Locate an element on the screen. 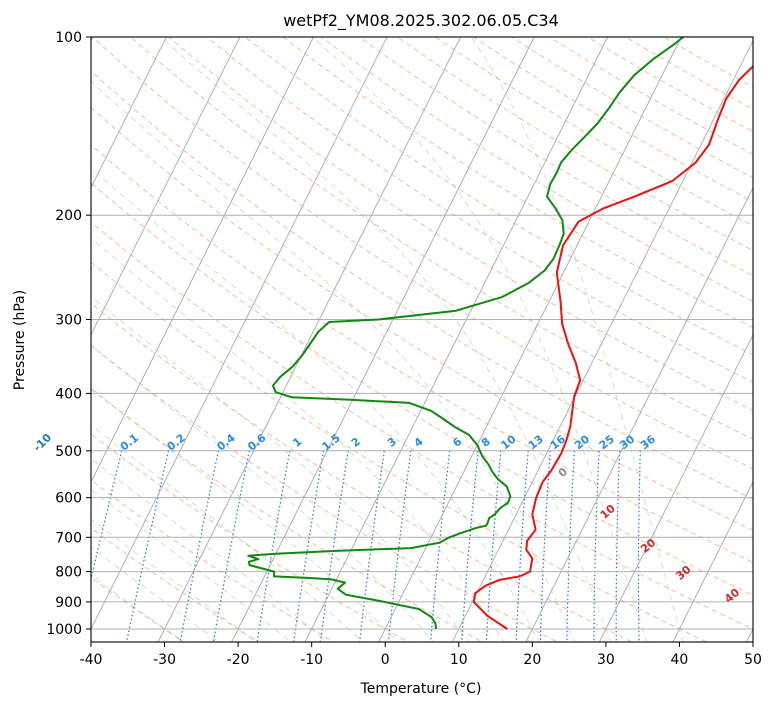  mixing-ratio-label: 0.2 is located at coordinates (176, 442).